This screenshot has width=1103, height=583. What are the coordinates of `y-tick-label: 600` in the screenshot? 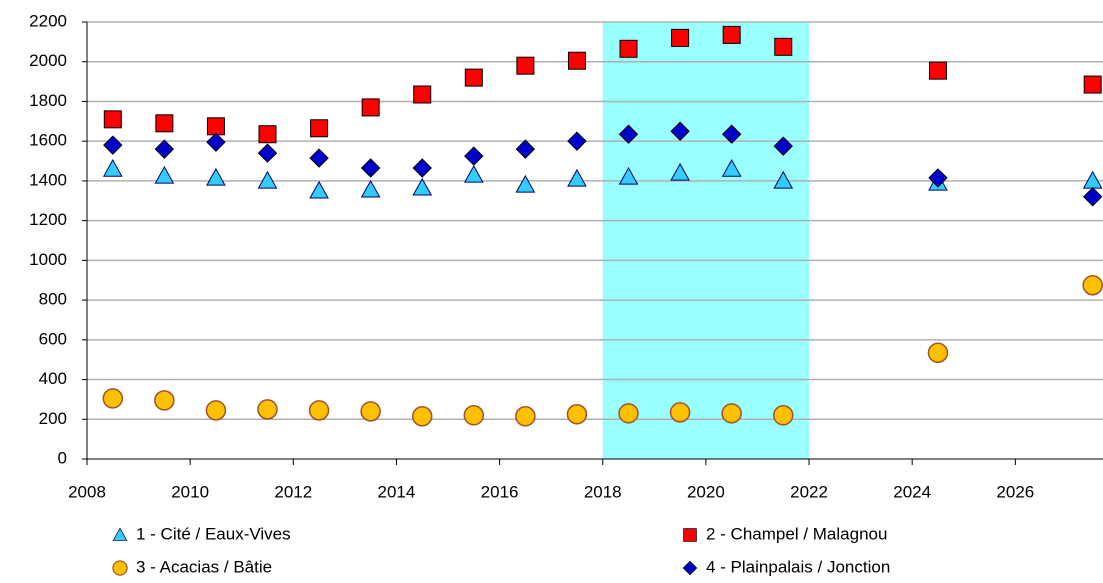 It's located at (53, 338).